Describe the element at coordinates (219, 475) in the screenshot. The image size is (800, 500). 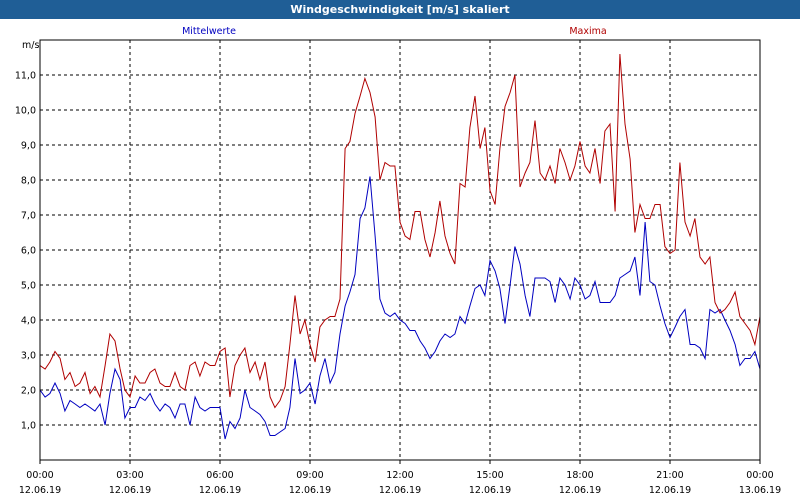
I see `x-tick-label-time: 06:00` at that location.